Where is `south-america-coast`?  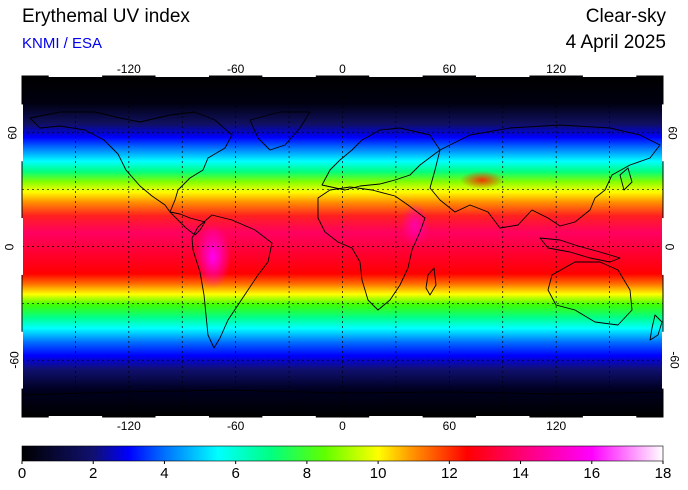 south-america-coast is located at coordinates (232, 281).